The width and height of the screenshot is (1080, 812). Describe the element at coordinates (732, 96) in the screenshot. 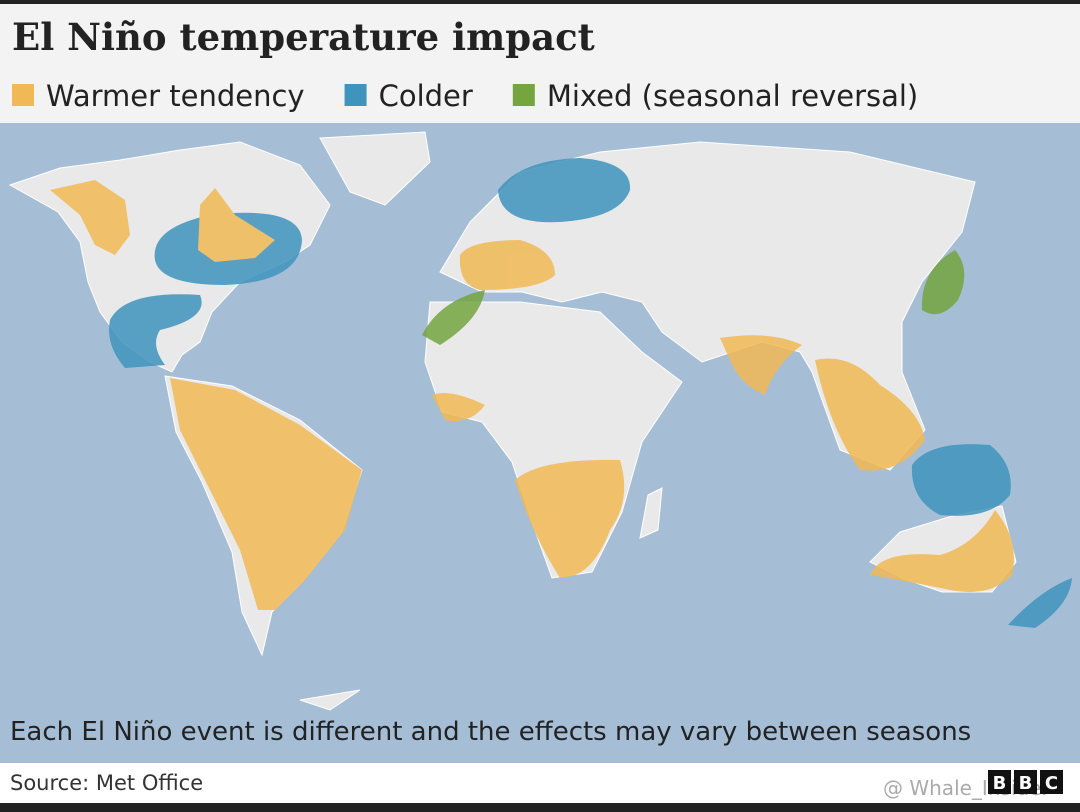

I see `legend-label: Mixed (seasonal reversal)` at that location.